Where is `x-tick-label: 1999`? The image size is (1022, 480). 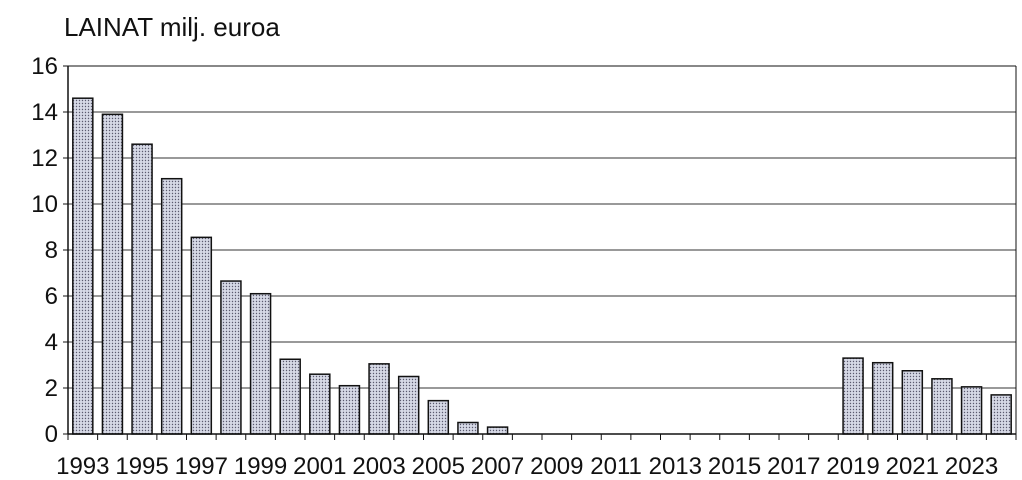 x-tick-label: 1999 is located at coordinates (260, 466).